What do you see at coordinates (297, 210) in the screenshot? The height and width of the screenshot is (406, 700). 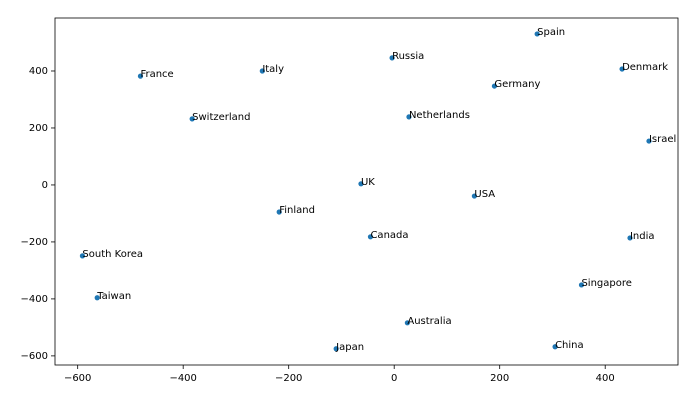 I see `point-label: Finland` at bounding box center [297, 210].